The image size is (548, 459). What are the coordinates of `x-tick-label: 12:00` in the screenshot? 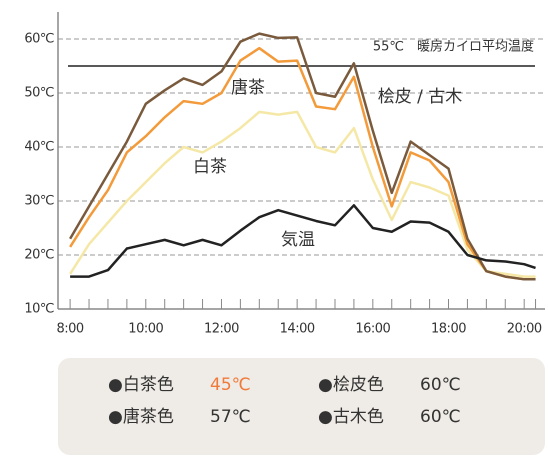 It's located at (221, 329).